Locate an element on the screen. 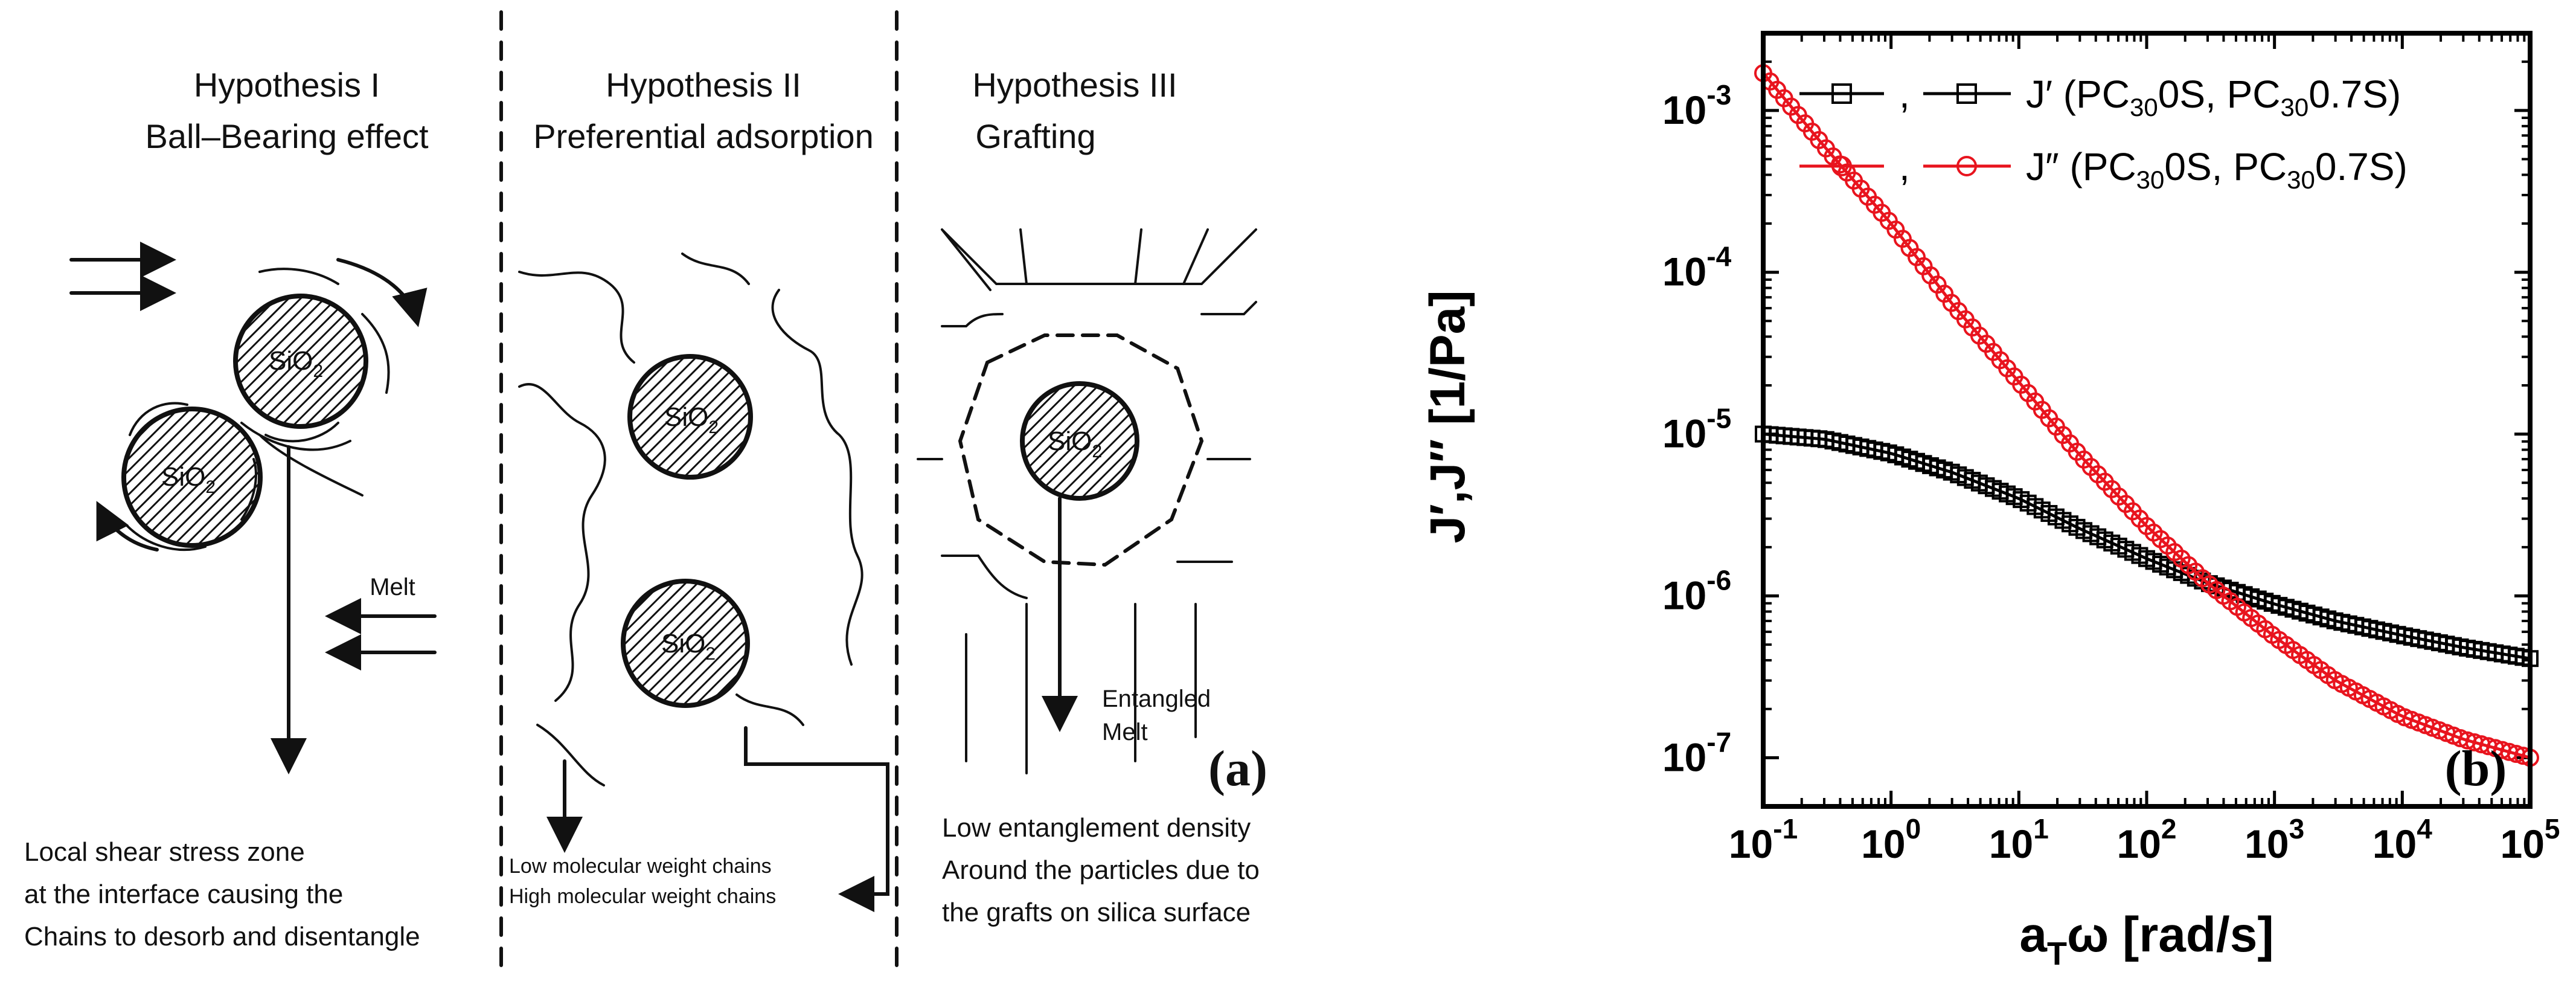  legend-entry-j-prime: , J′ (PC300S, PC300.7S) is located at coordinates (2100, 96).